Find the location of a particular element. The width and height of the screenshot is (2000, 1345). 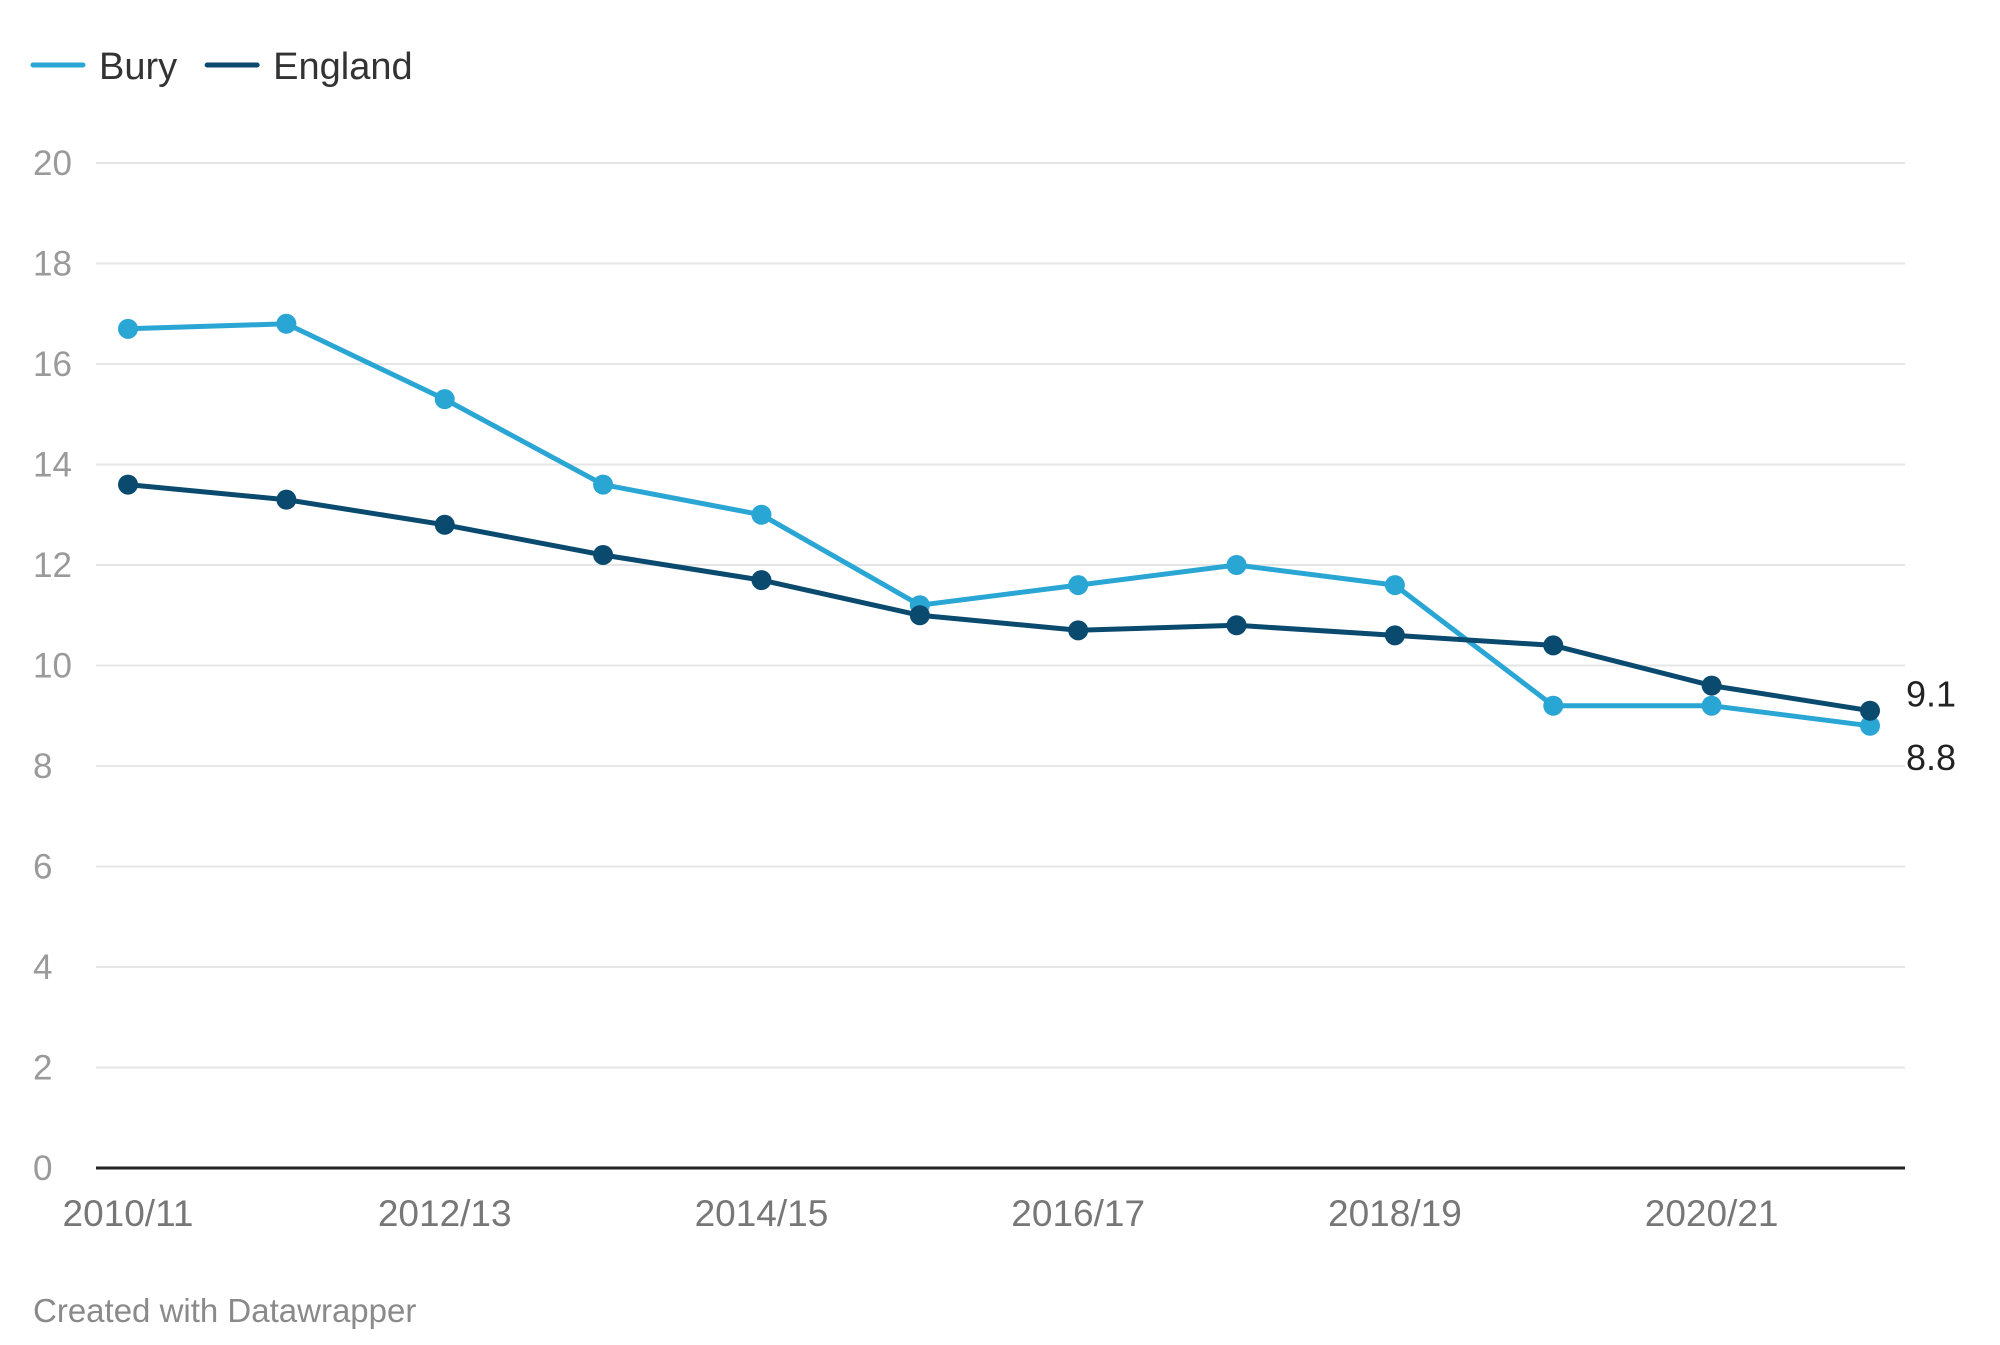

y-tick-label-20: 20 is located at coordinates (52, 163).